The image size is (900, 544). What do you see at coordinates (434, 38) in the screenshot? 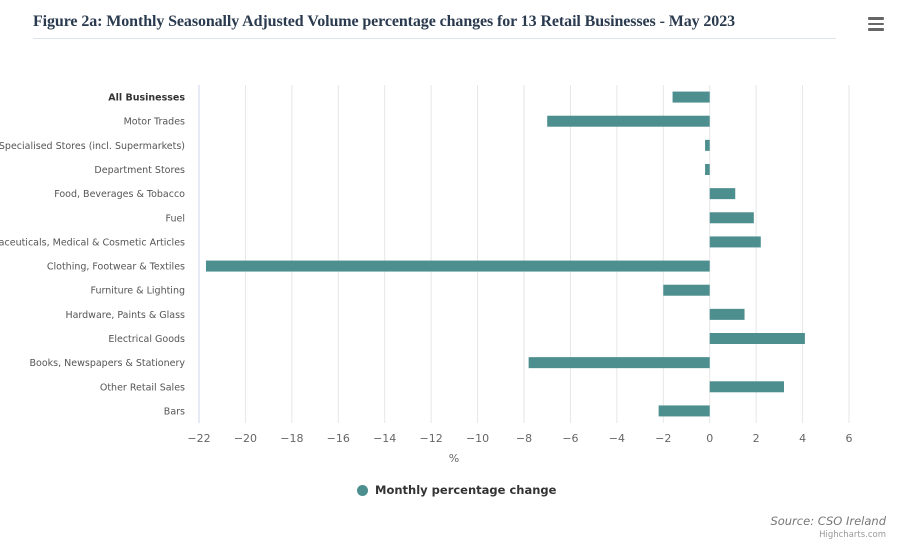
I see `title-divider` at bounding box center [434, 38].